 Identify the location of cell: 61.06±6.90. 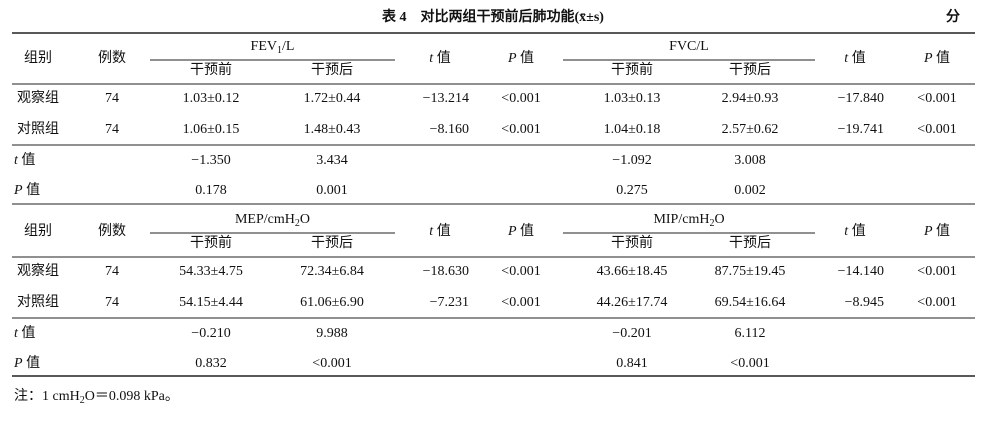
(332, 302).